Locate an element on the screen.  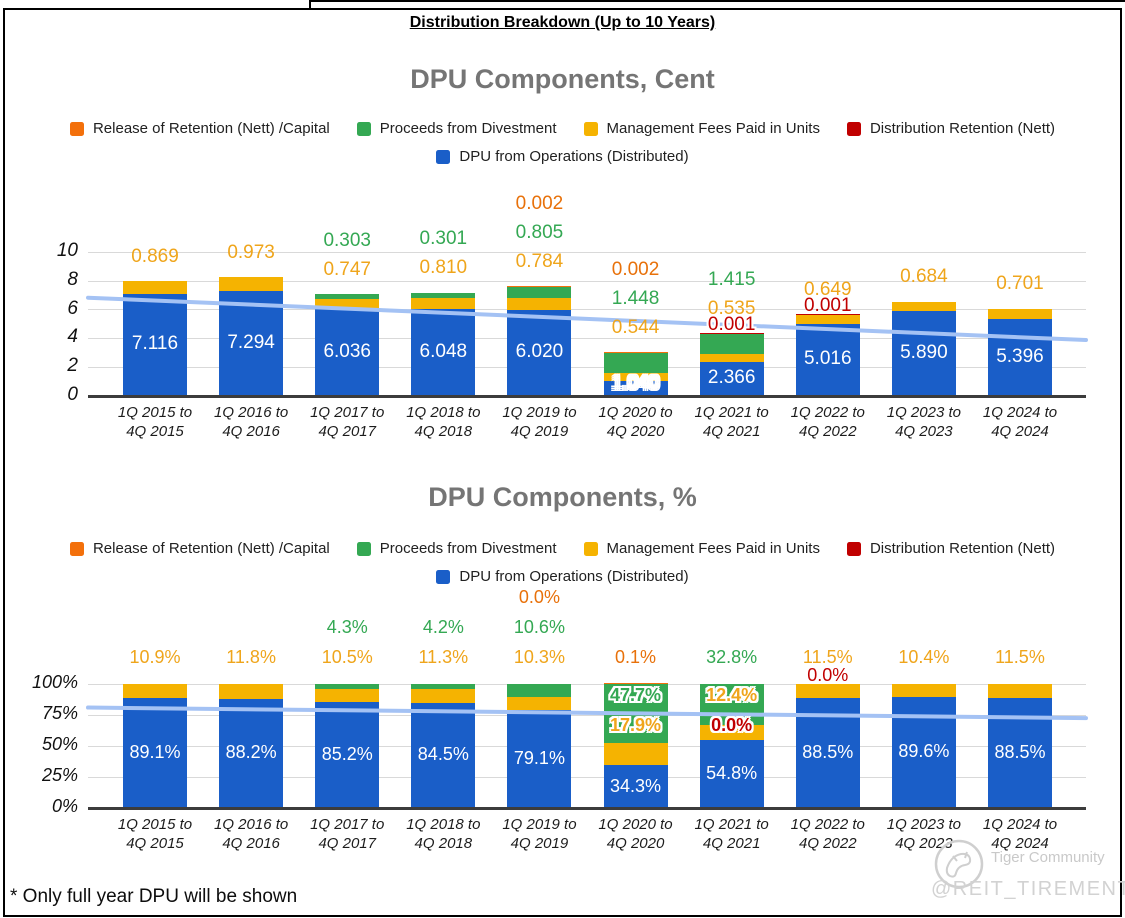
y-axis-tick-label: 75% is located at coordinates (59, 713).